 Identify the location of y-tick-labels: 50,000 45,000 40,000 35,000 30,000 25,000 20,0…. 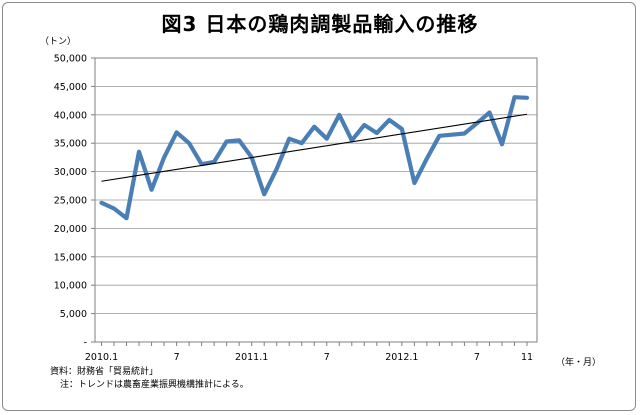
(70, 201).